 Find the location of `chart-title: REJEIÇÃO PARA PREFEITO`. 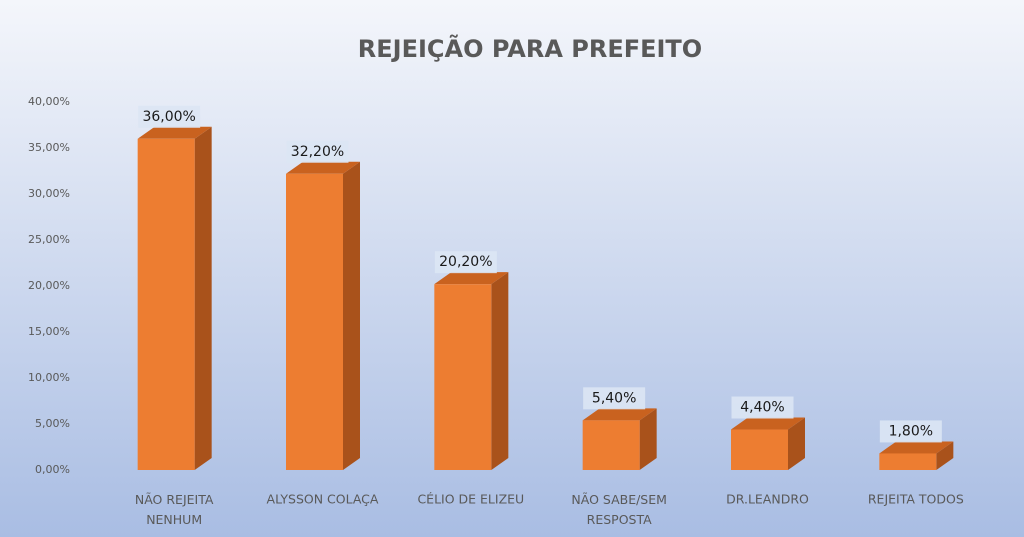

chart-title: REJEIÇÃO PARA PREFEITO is located at coordinates (530, 48).